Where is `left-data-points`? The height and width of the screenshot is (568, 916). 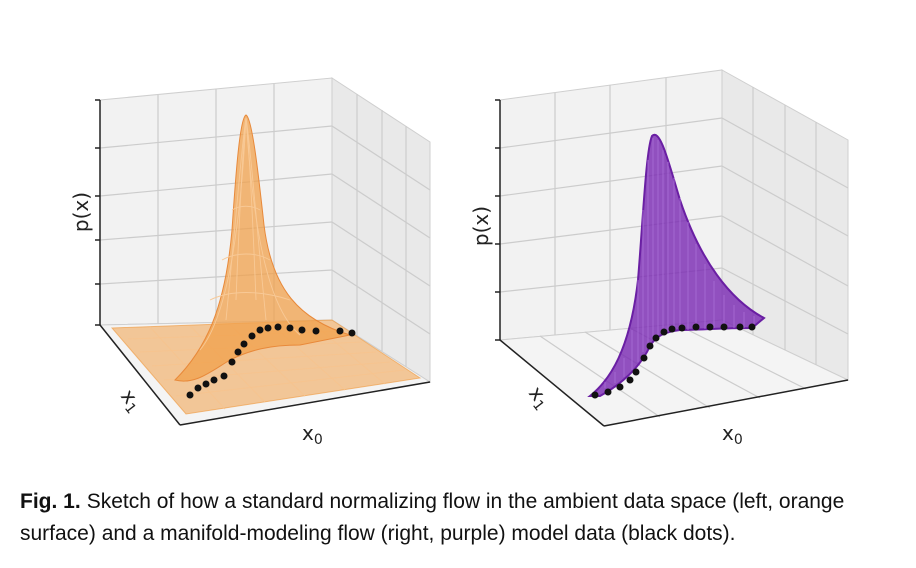 left-data-points is located at coordinates (271, 361).